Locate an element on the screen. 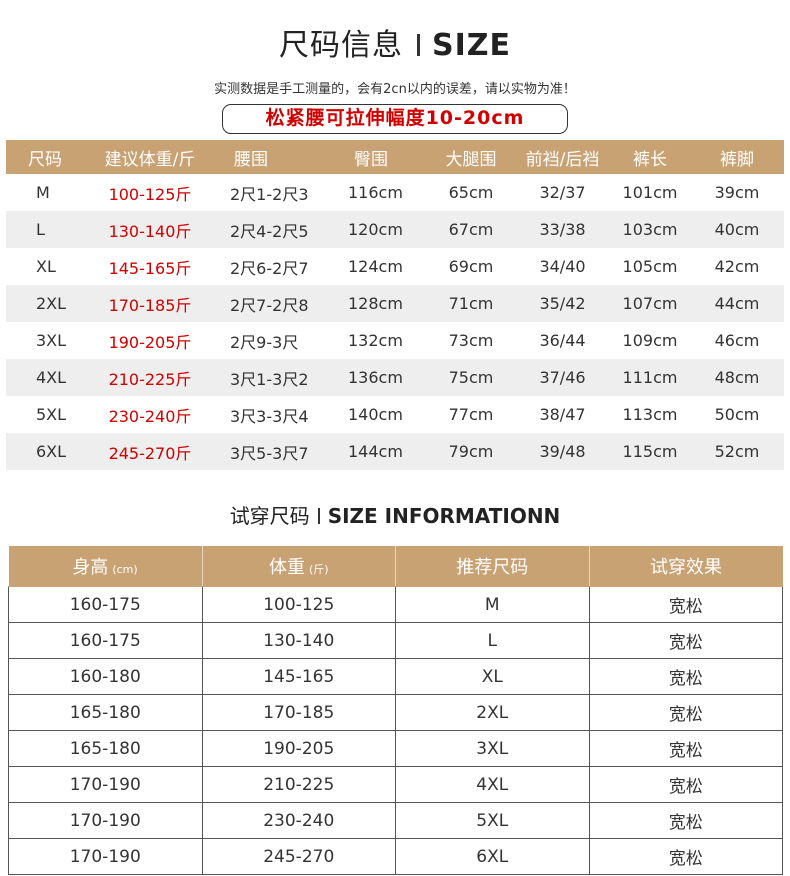  cell-waist: 2尺7-2尺8 is located at coordinates (269, 305).